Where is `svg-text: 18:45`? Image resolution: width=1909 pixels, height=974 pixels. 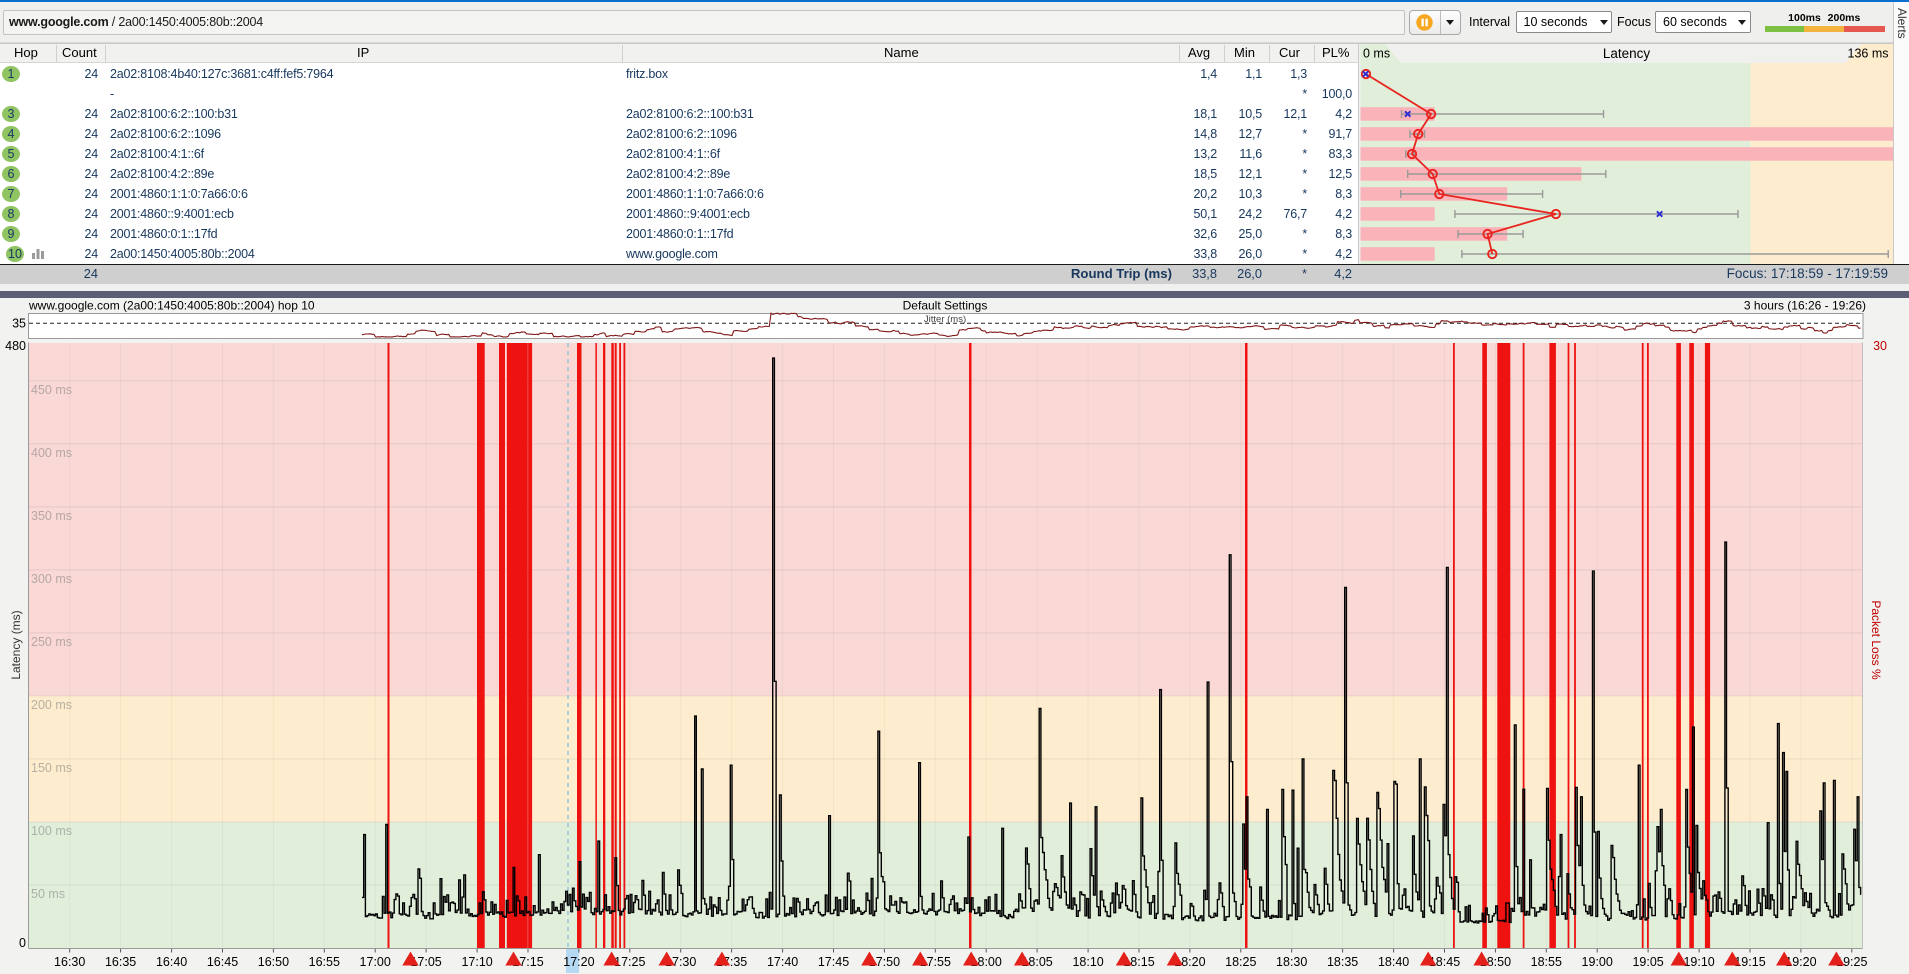 svg-text: 18:45 is located at coordinates (1444, 962).